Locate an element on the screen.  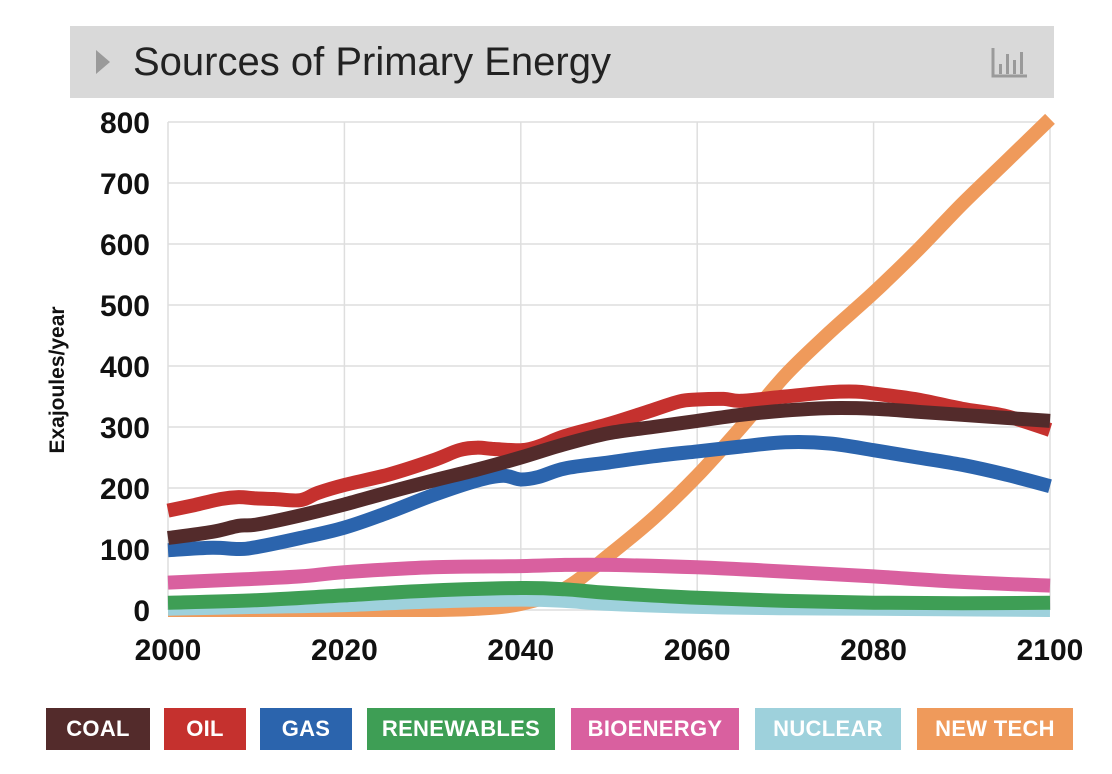
x-tick-label: 2060 is located at coordinates (697, 650).